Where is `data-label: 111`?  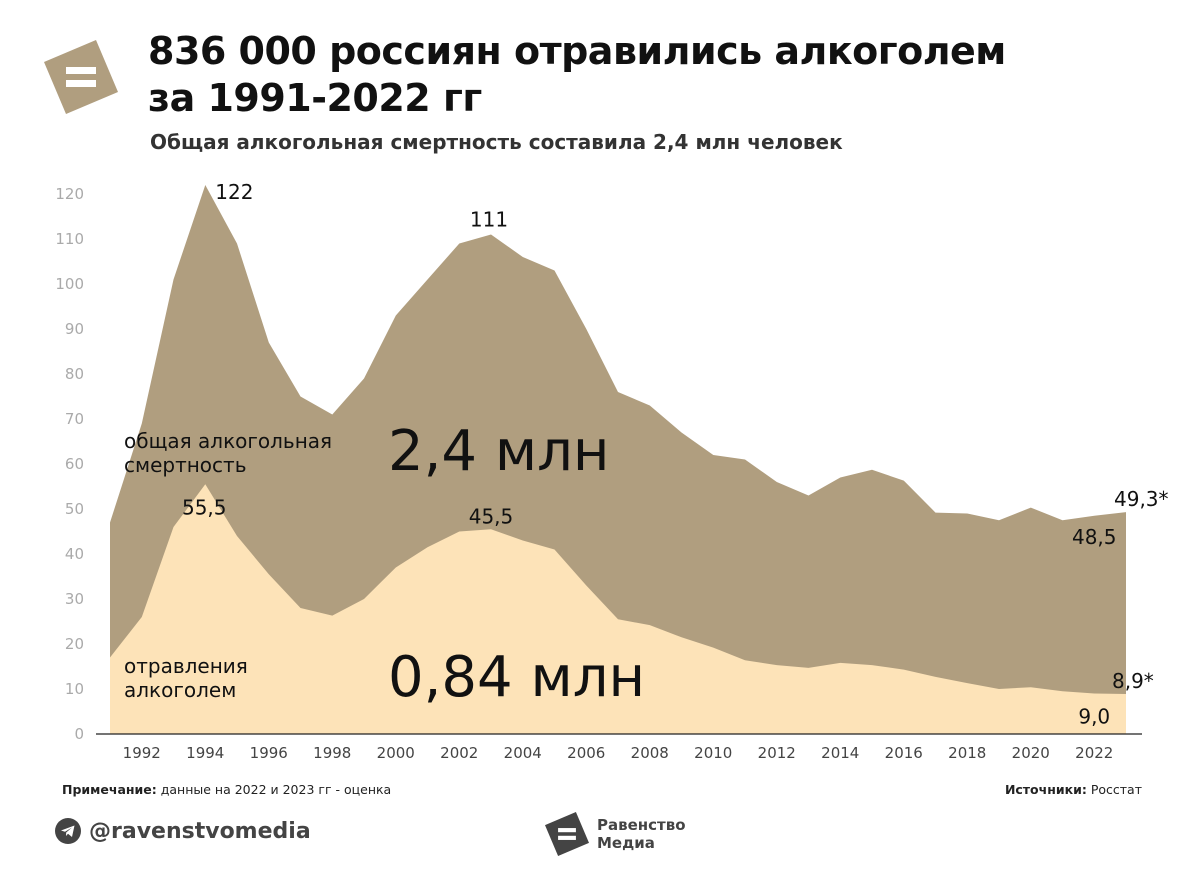 data-label: 111 is located at coordinates (489, 220).